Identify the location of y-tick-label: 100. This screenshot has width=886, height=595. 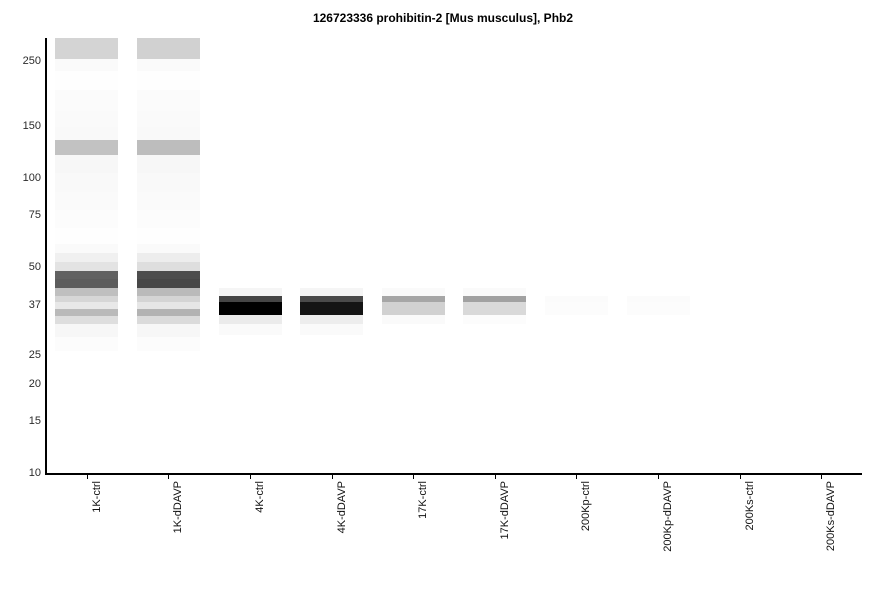
(31, 178).